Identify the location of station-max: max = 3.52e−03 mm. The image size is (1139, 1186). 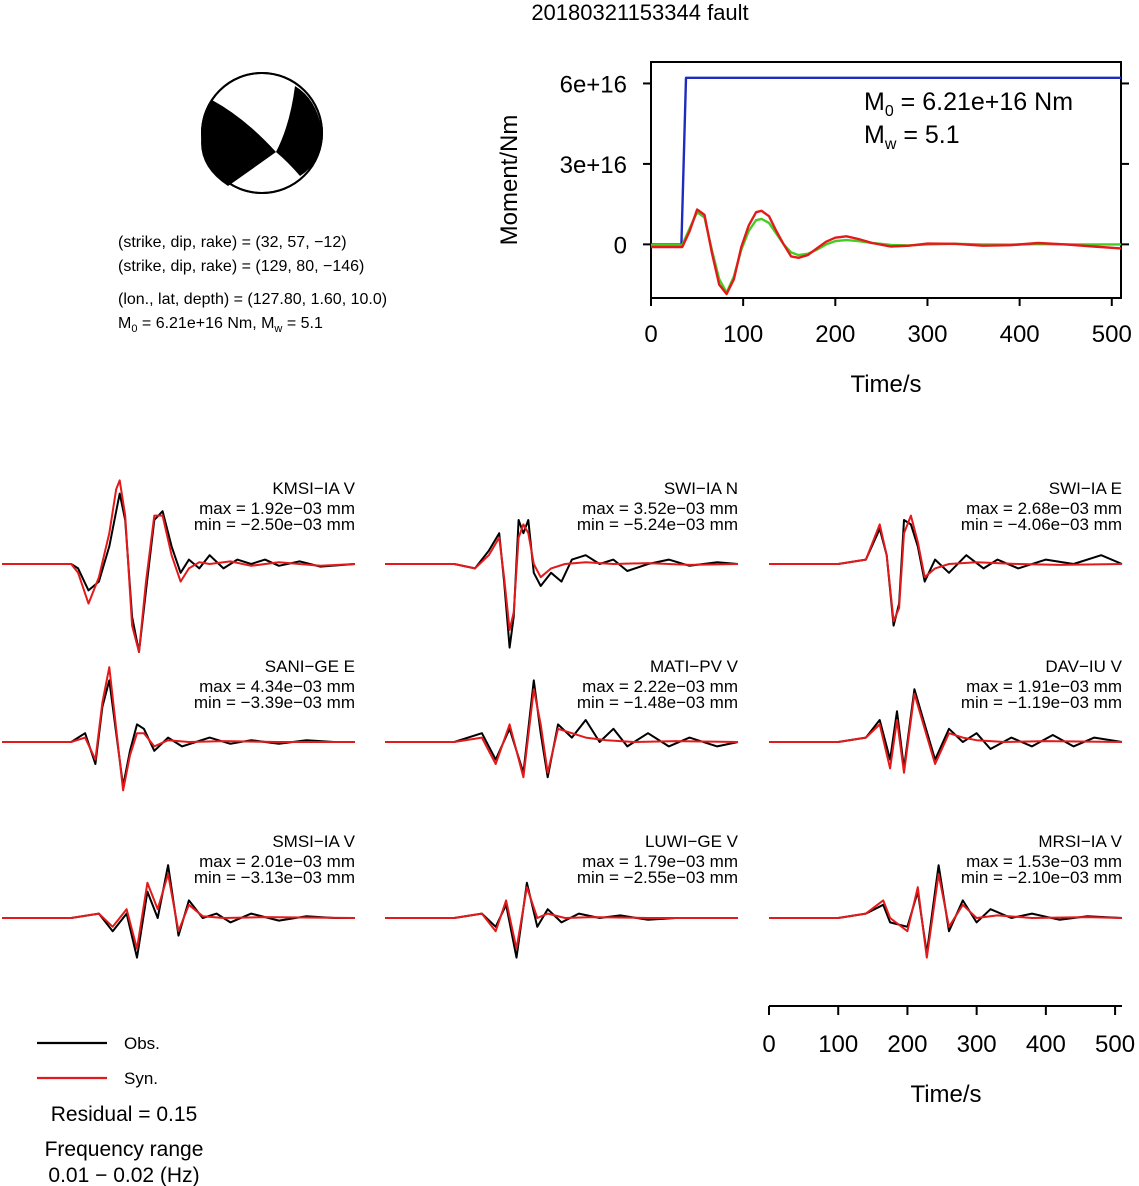
(660, 508).